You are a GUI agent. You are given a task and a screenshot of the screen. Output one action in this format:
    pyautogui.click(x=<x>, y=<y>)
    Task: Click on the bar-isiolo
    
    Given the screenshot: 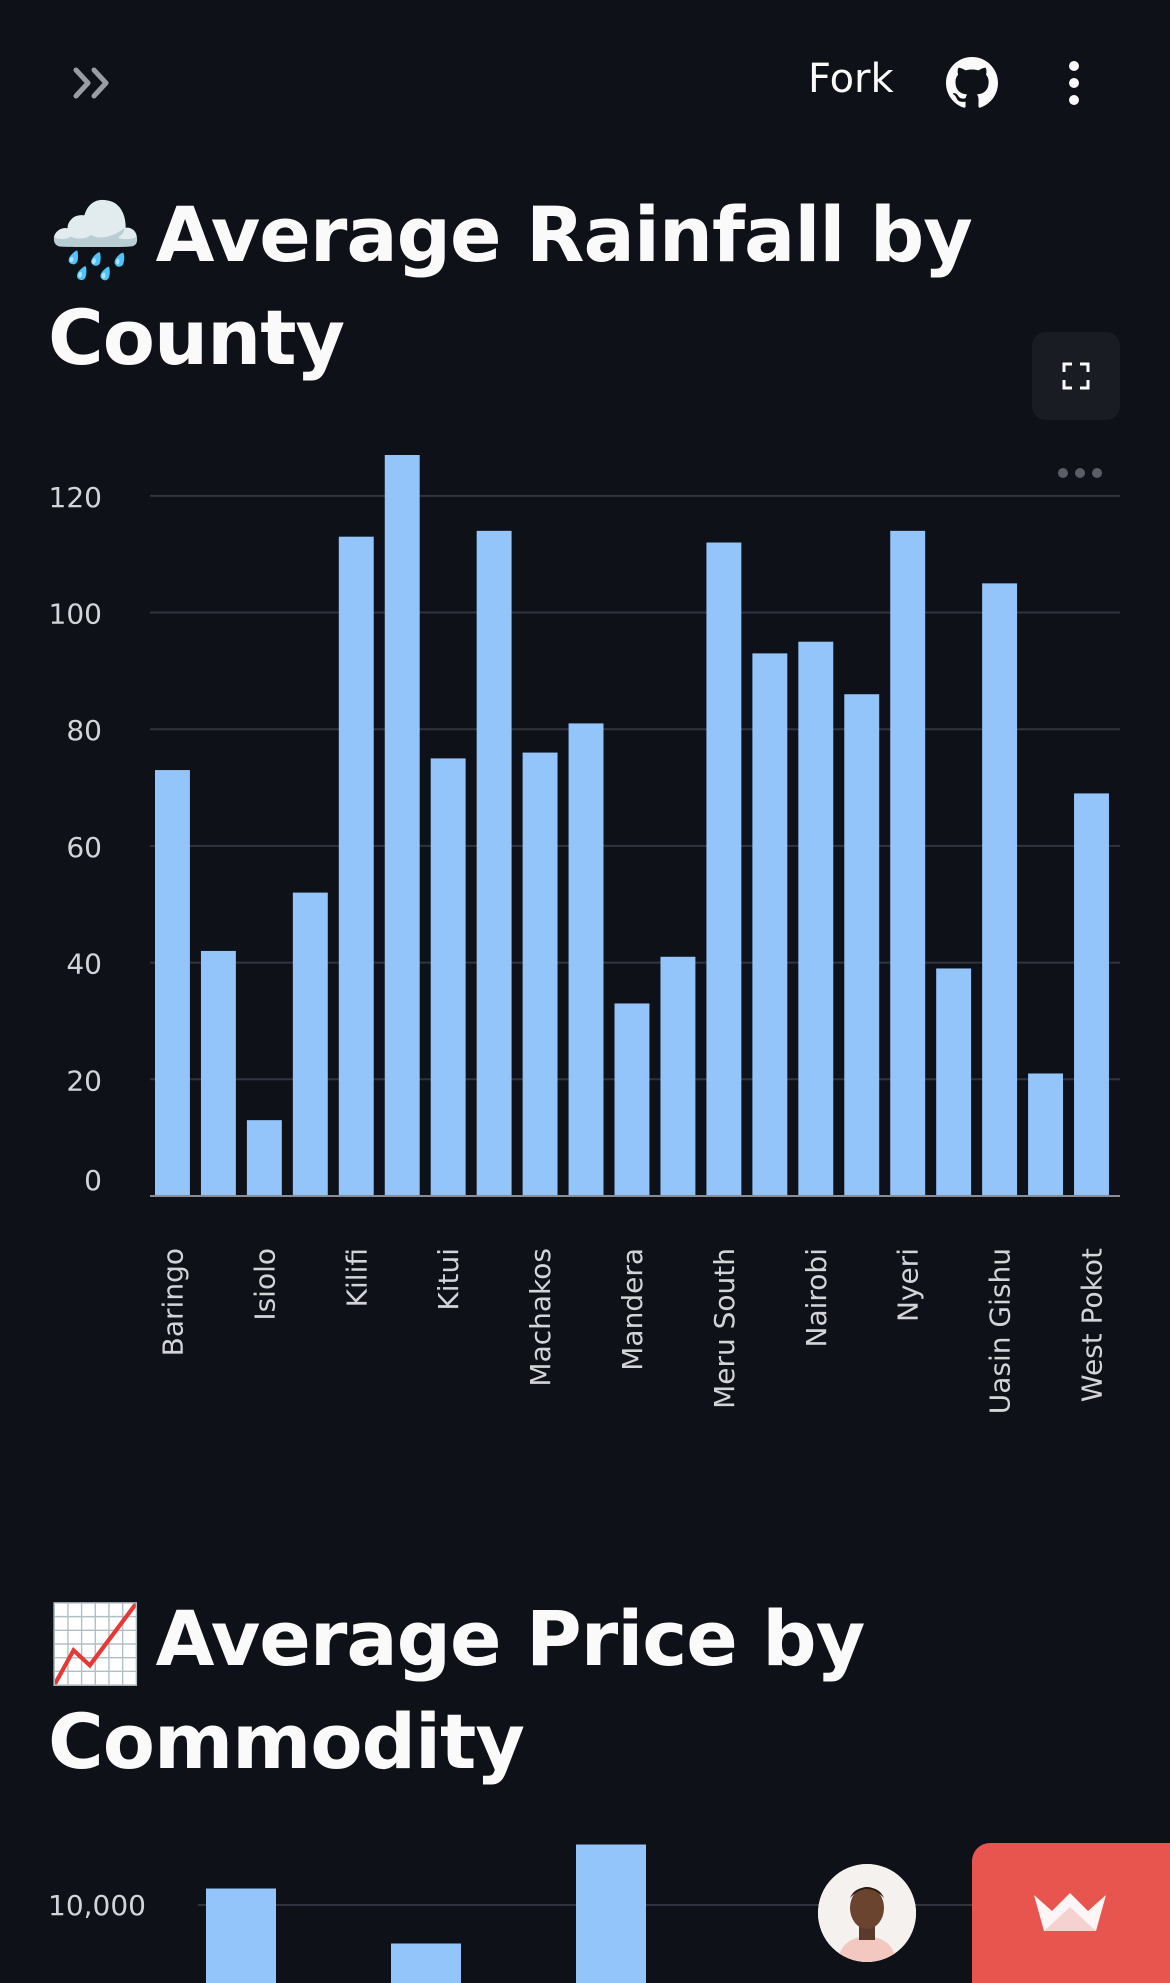 What is the action you would take?
    pyautogui.click(x=264, y=1158)
    